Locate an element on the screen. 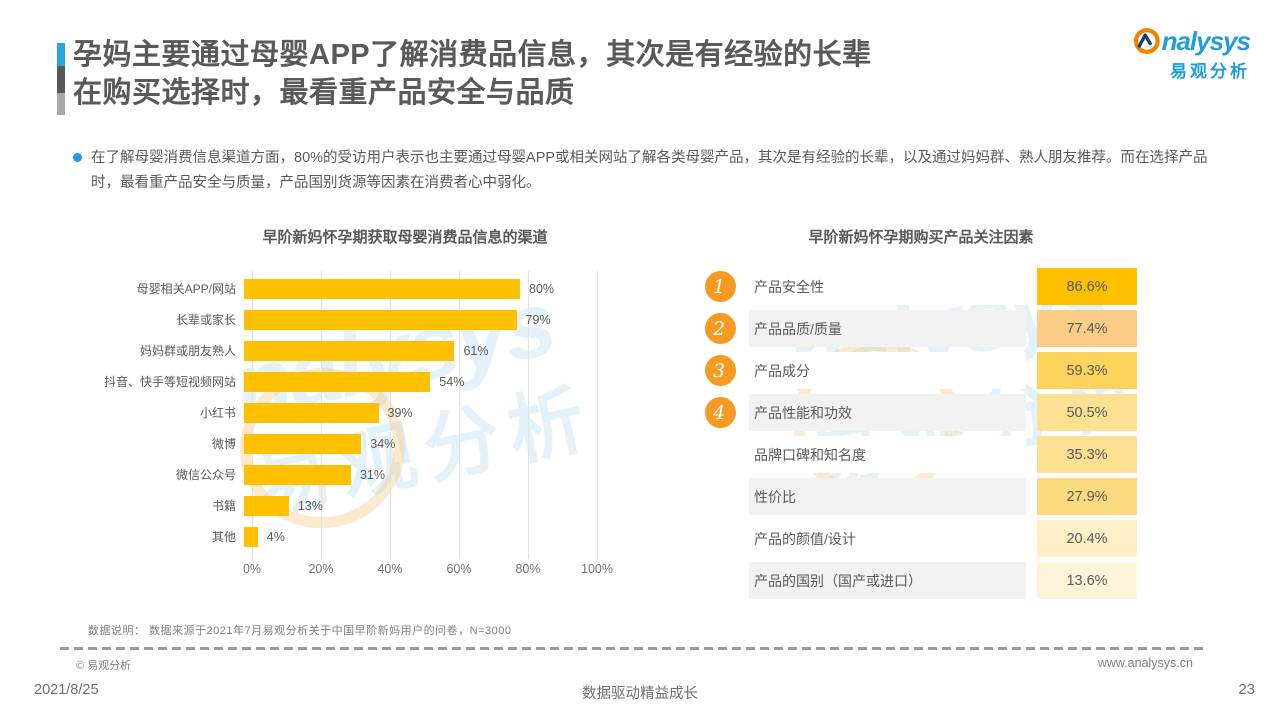  rank-badge: 4 is located at coordinates (720, 412).